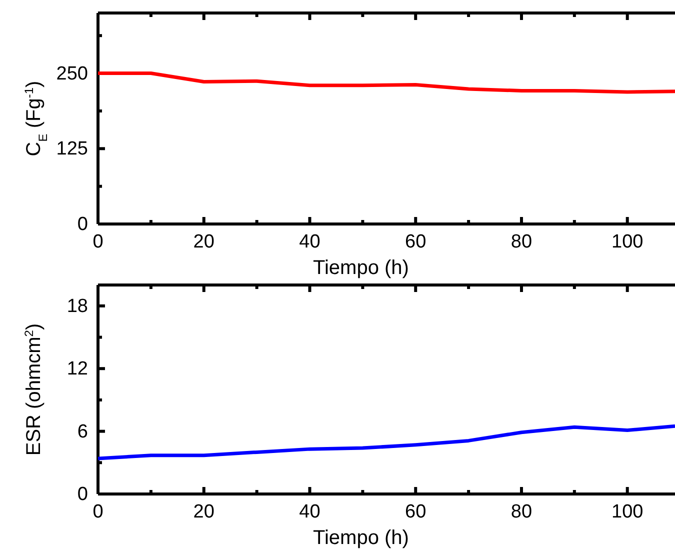  Describe the element at coordinates (72, 73) in the screenshot. I see `y-tick-label: 250` at that location.